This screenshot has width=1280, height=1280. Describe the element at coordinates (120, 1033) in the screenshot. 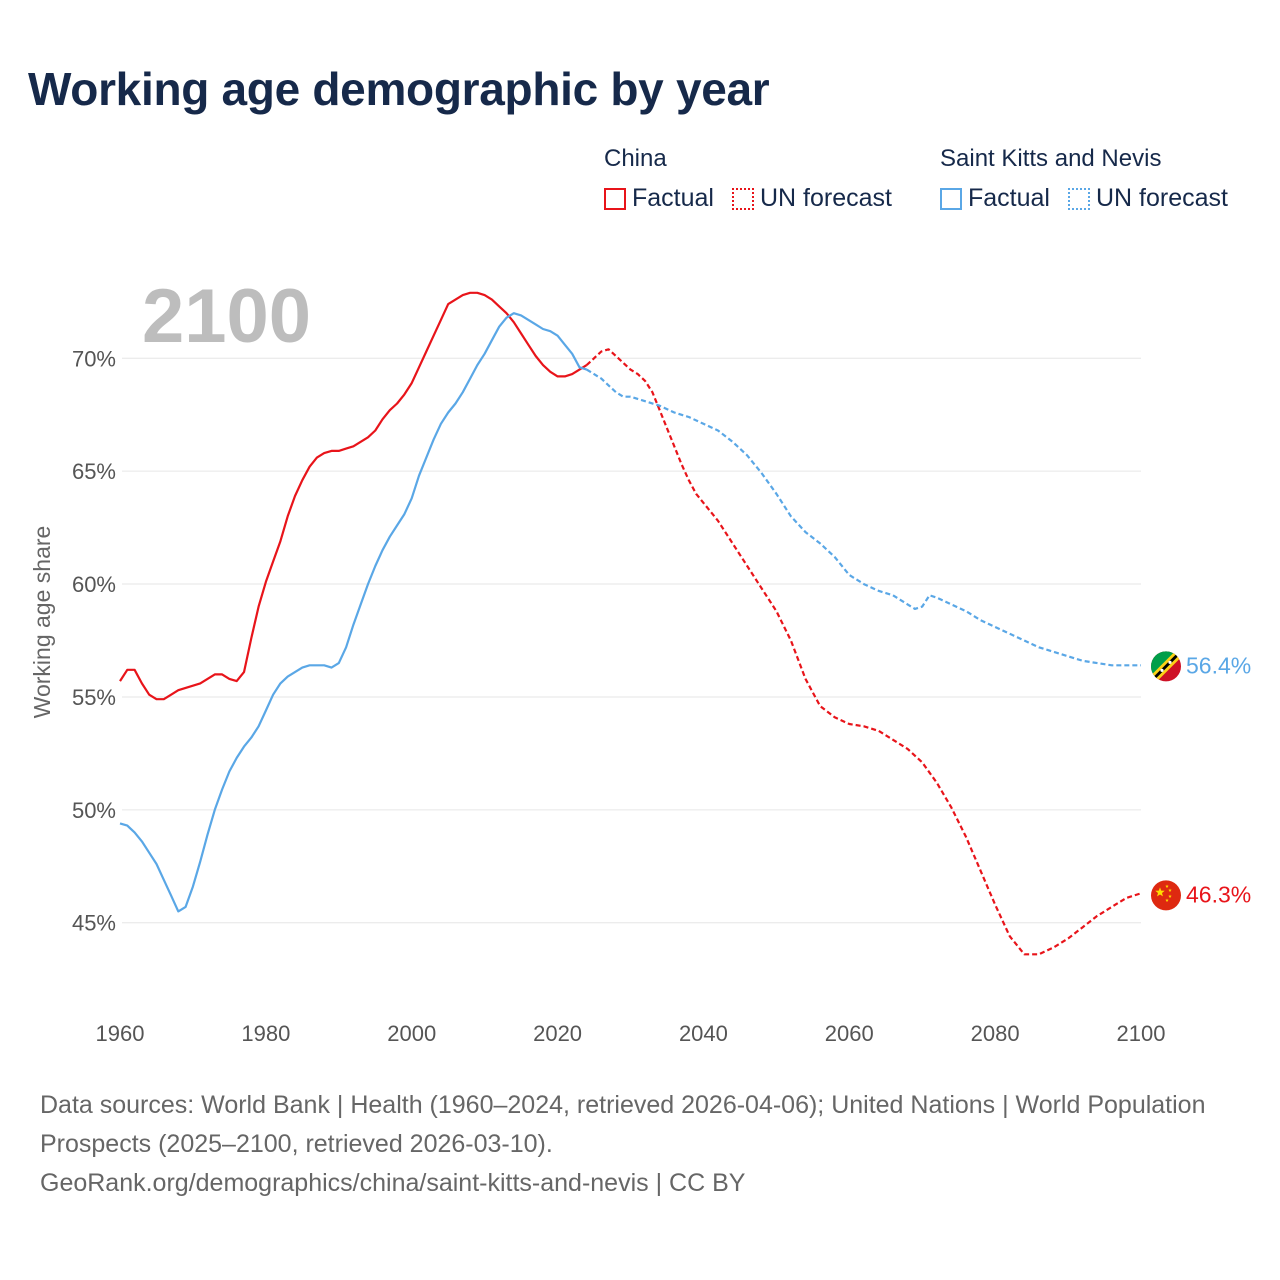

I see `x-tick-label: 1960` at that location.